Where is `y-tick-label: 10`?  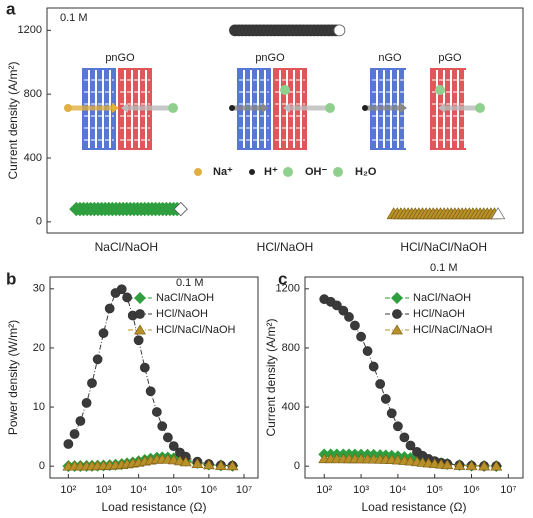 y-tick-label: 10 is located at coordinates (39, 407).